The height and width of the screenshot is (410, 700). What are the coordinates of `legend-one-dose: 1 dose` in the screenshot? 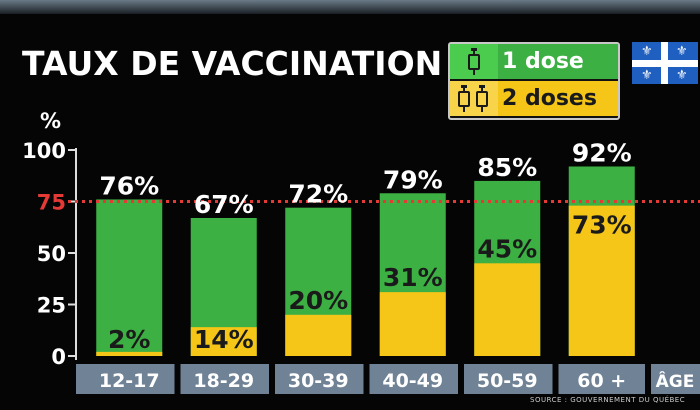 It's located at (534, 61).